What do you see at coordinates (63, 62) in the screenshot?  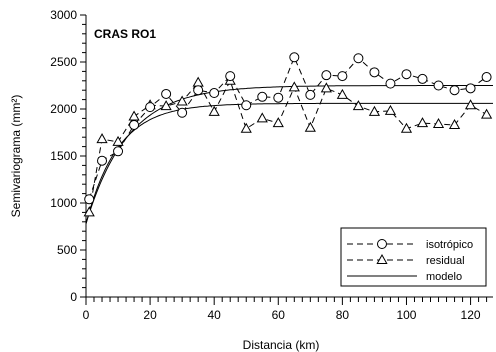 I see `y-tick-label: 2500` at bounding box center [63, 62].